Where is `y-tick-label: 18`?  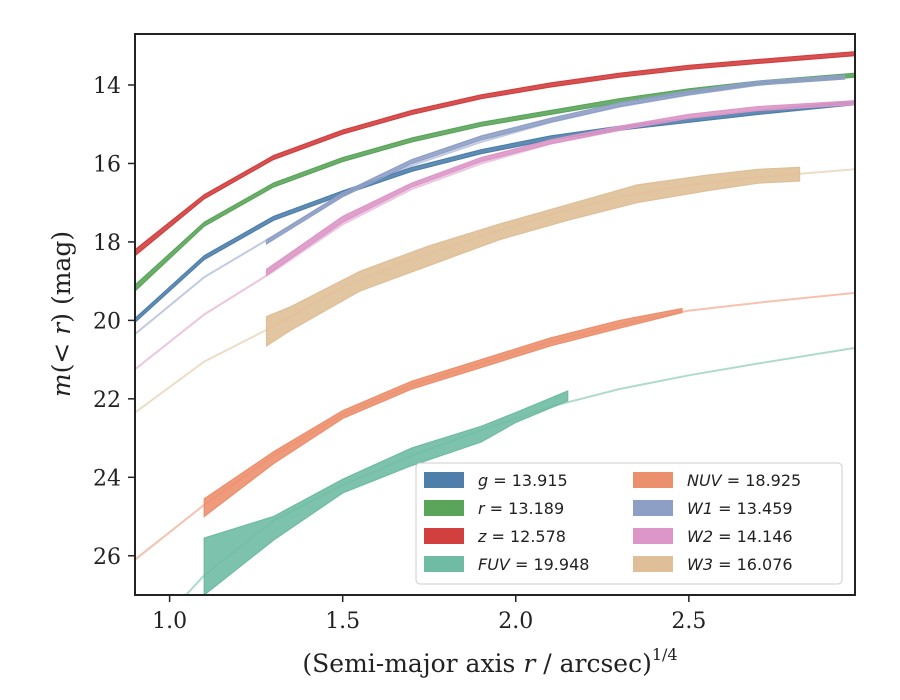
y-tick-label: 18 is located at coordinates (107, 243).